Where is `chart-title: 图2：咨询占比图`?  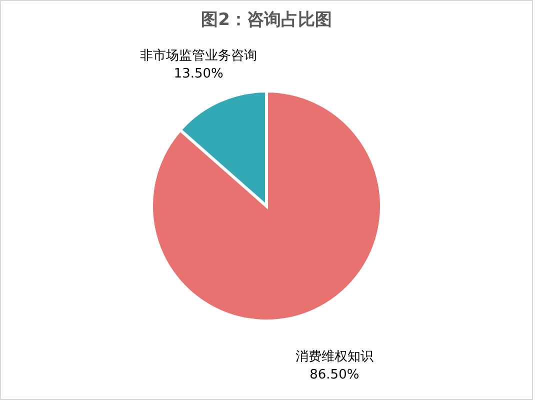 chart-title: 图2：咨询占比图 is located at coordinates (266, 20).